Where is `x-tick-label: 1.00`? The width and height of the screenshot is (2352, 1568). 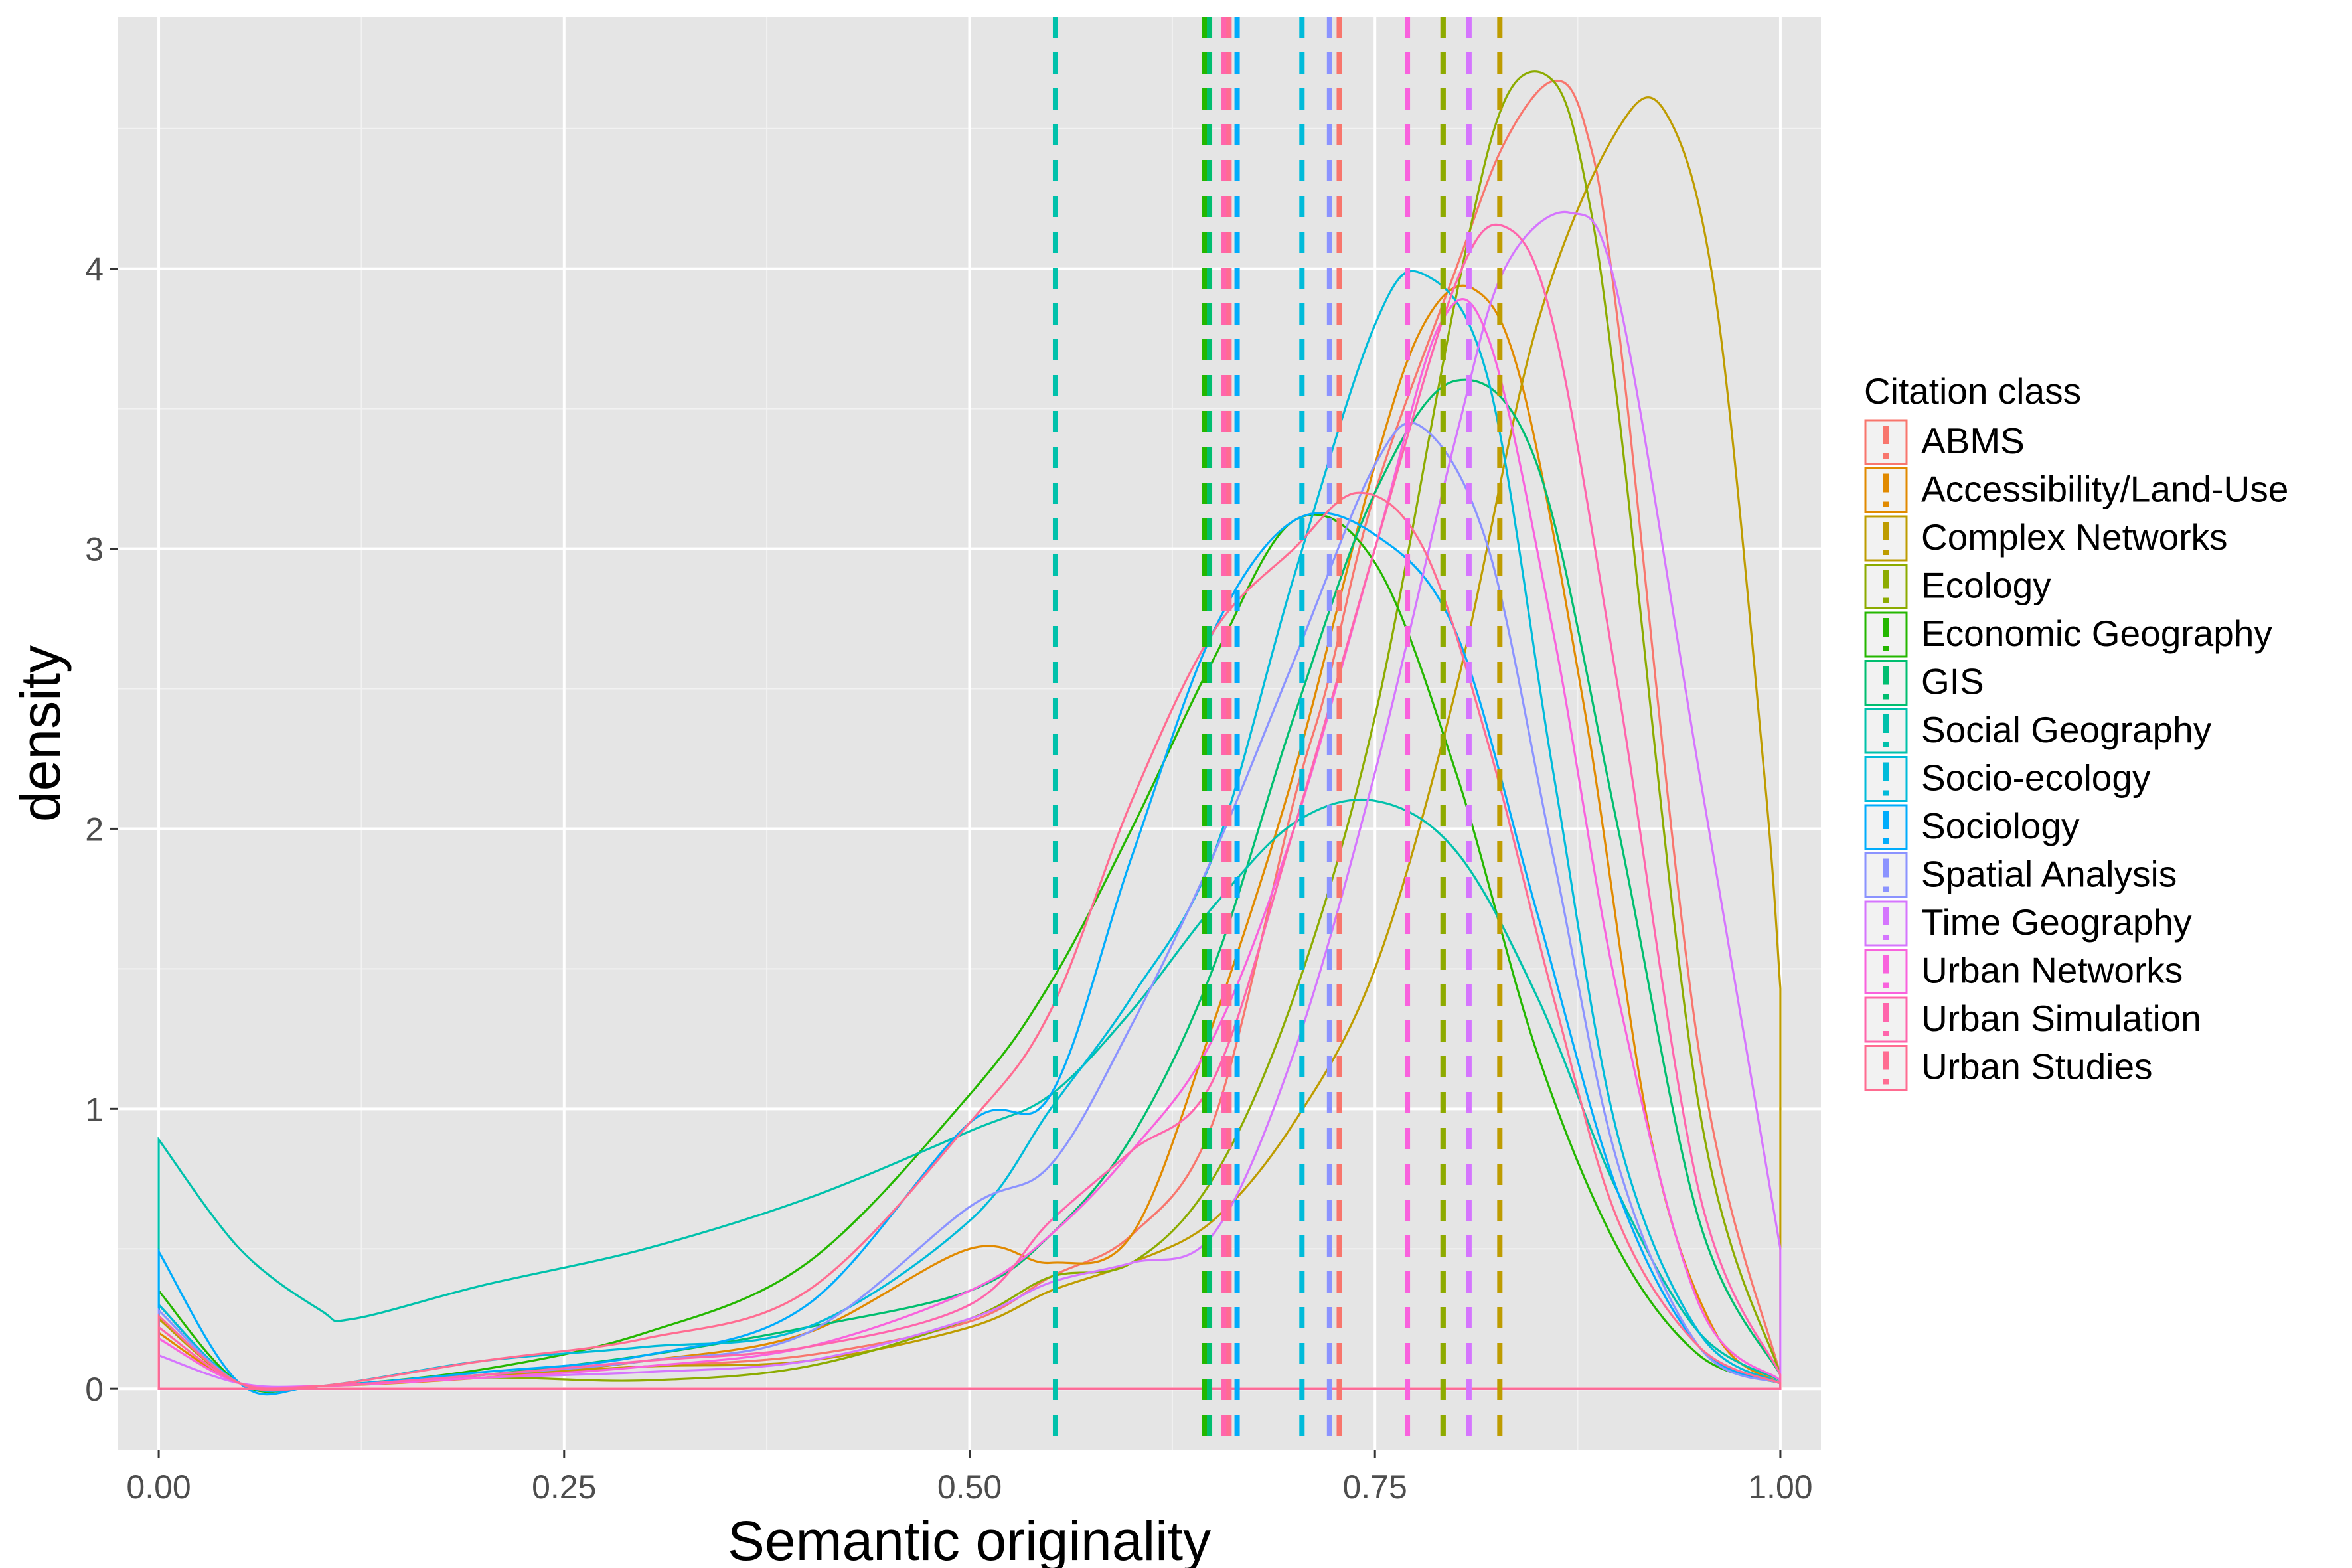
x-tick-label: 1.00 is located at coordinates (1780, 1487).